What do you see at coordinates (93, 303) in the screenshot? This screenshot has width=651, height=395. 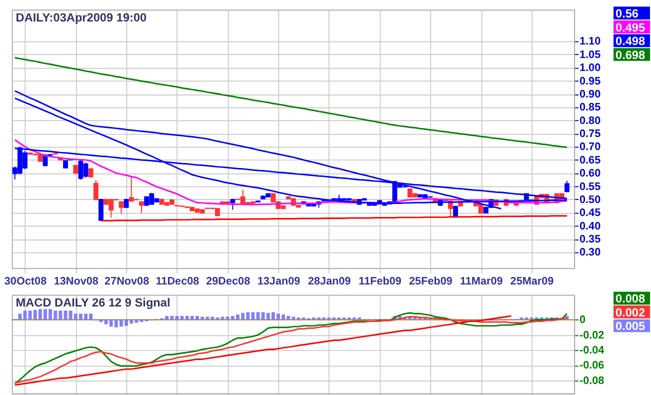 I see `chart-title: MACD DAILY 26 12 9 Signal` at bounding box center [93, 303].